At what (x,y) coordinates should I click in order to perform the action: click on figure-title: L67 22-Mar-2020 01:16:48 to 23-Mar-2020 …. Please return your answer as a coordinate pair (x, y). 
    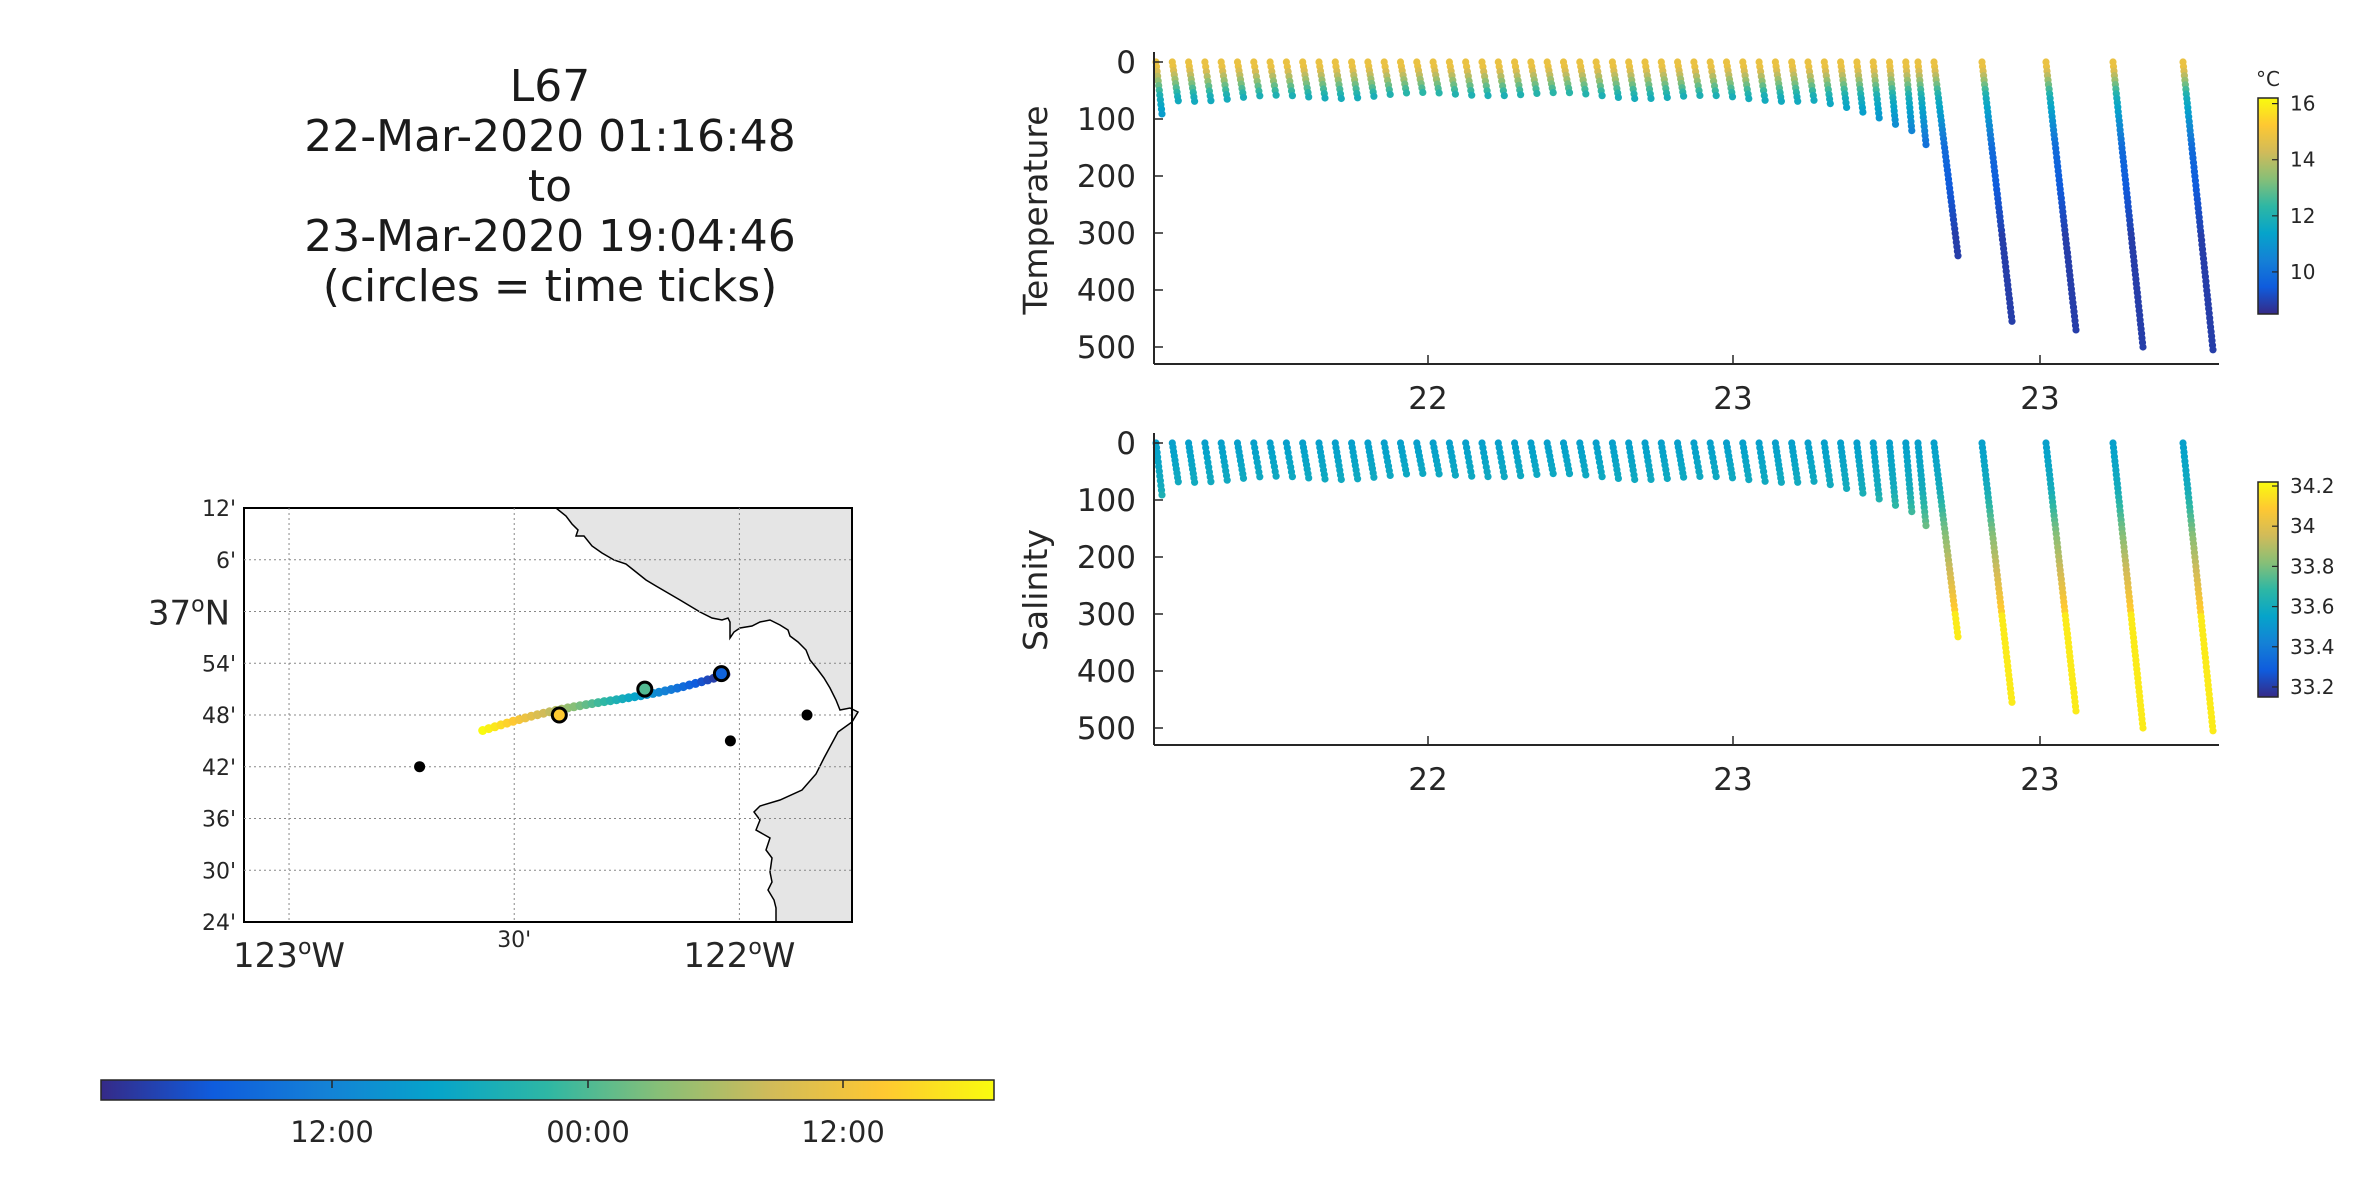
    Looking at the image, I should click on (550, 187).